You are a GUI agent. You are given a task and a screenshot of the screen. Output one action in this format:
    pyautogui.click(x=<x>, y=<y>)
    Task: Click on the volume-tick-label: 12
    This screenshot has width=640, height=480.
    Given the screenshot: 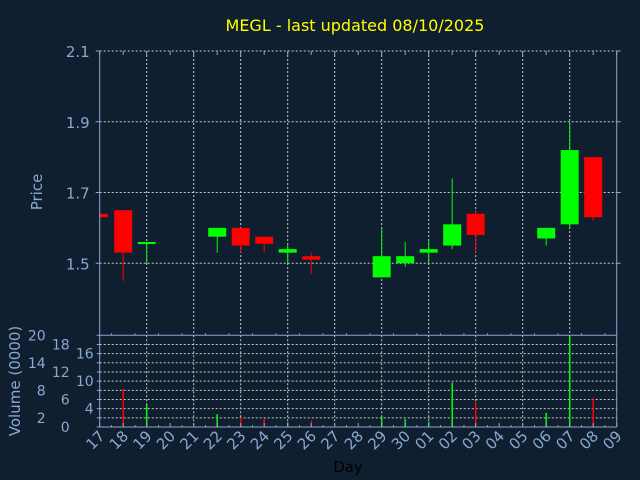 What is the action you would take?
    pyautogui.click(x=61, y=373)
    